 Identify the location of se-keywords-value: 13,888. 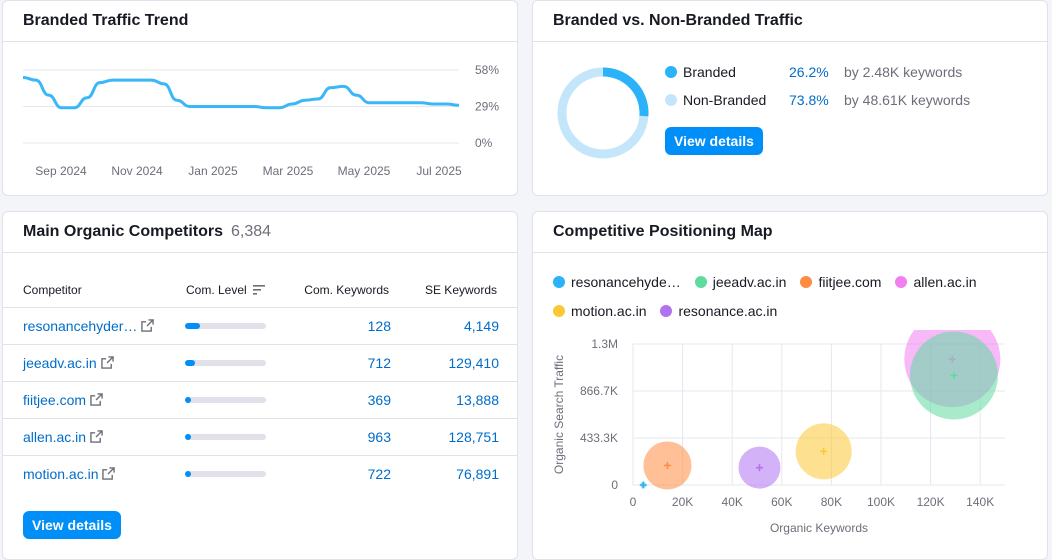
(477, 400).